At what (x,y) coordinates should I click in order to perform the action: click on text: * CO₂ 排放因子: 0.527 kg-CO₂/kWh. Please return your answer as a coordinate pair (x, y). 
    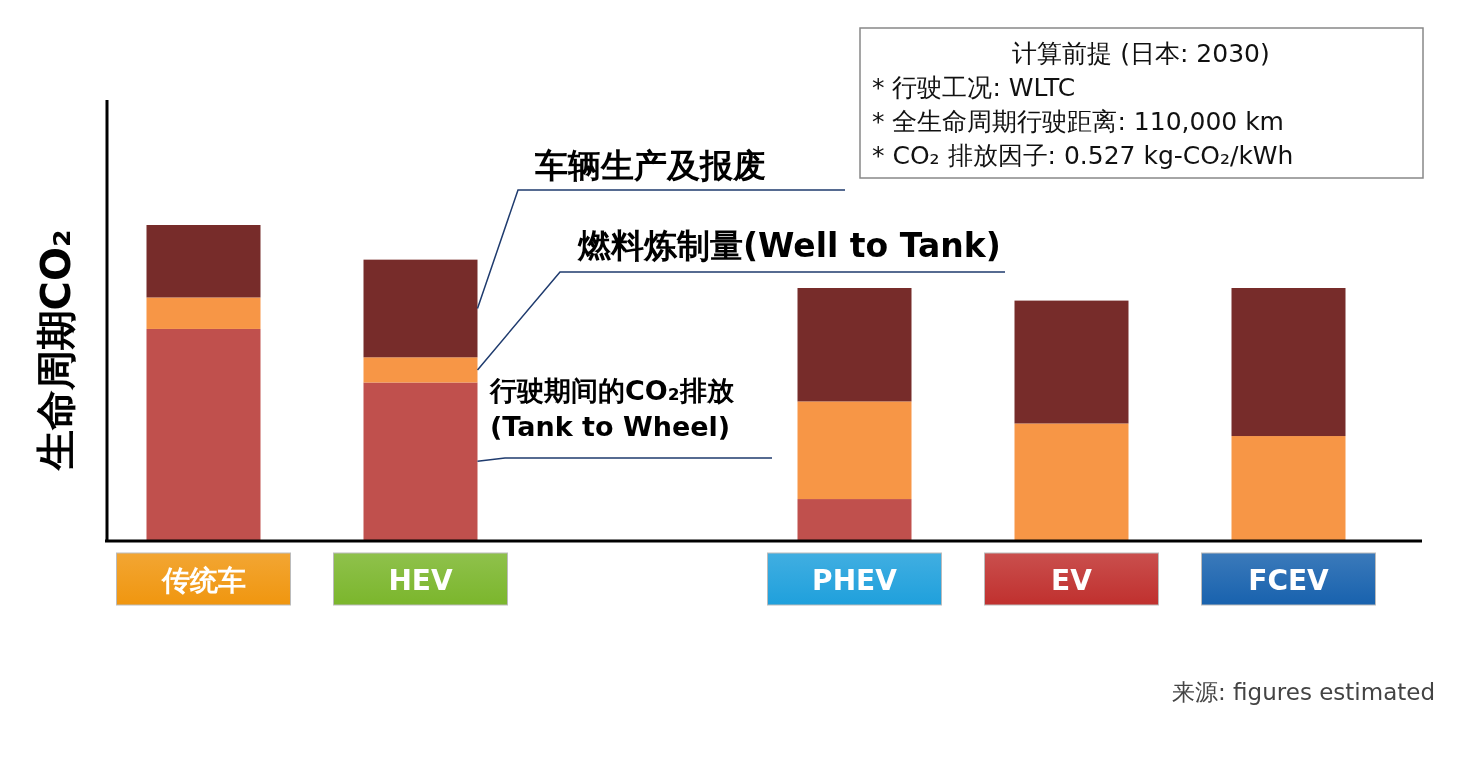
    Looking at the image, I should click on (1083, 155).